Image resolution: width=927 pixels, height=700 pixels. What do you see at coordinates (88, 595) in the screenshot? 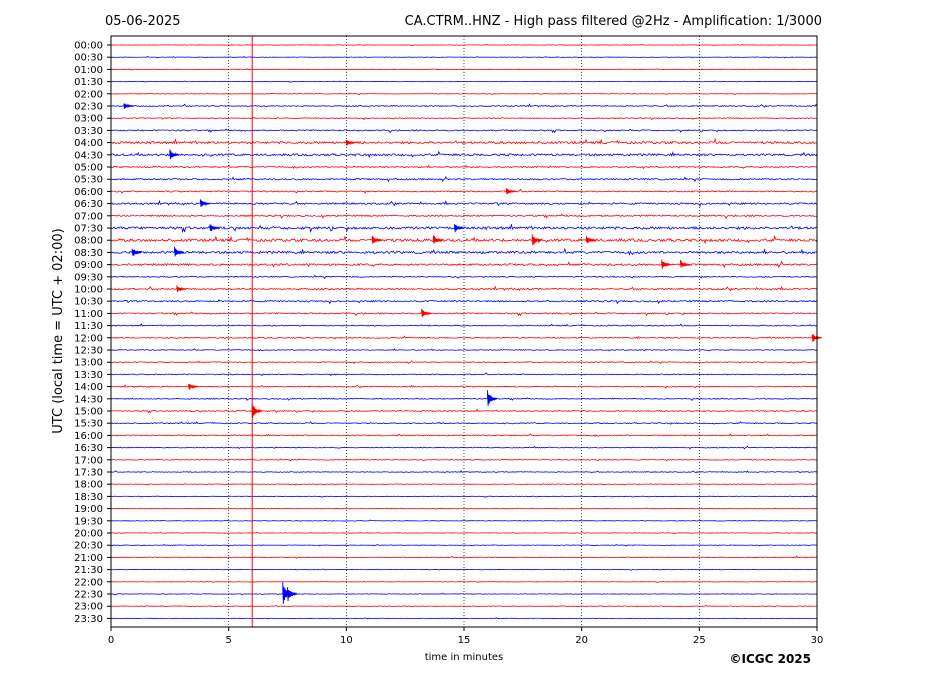
I see `row-label: 22:30` at bounding box center [88, 595].